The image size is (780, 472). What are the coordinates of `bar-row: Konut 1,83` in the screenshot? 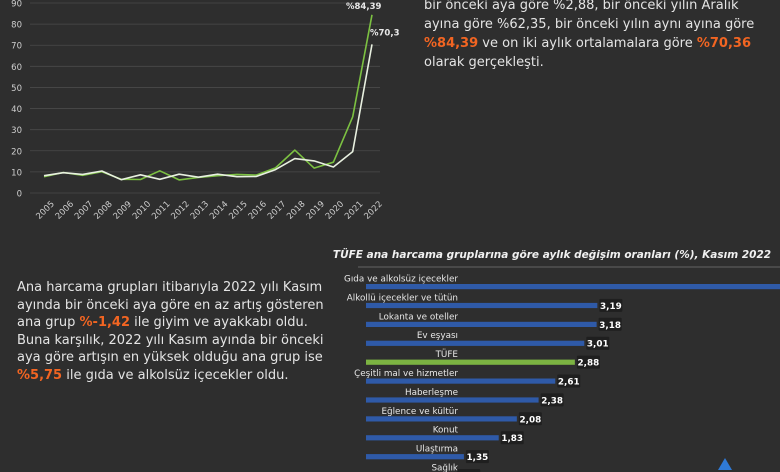 It's located at (445, 435).